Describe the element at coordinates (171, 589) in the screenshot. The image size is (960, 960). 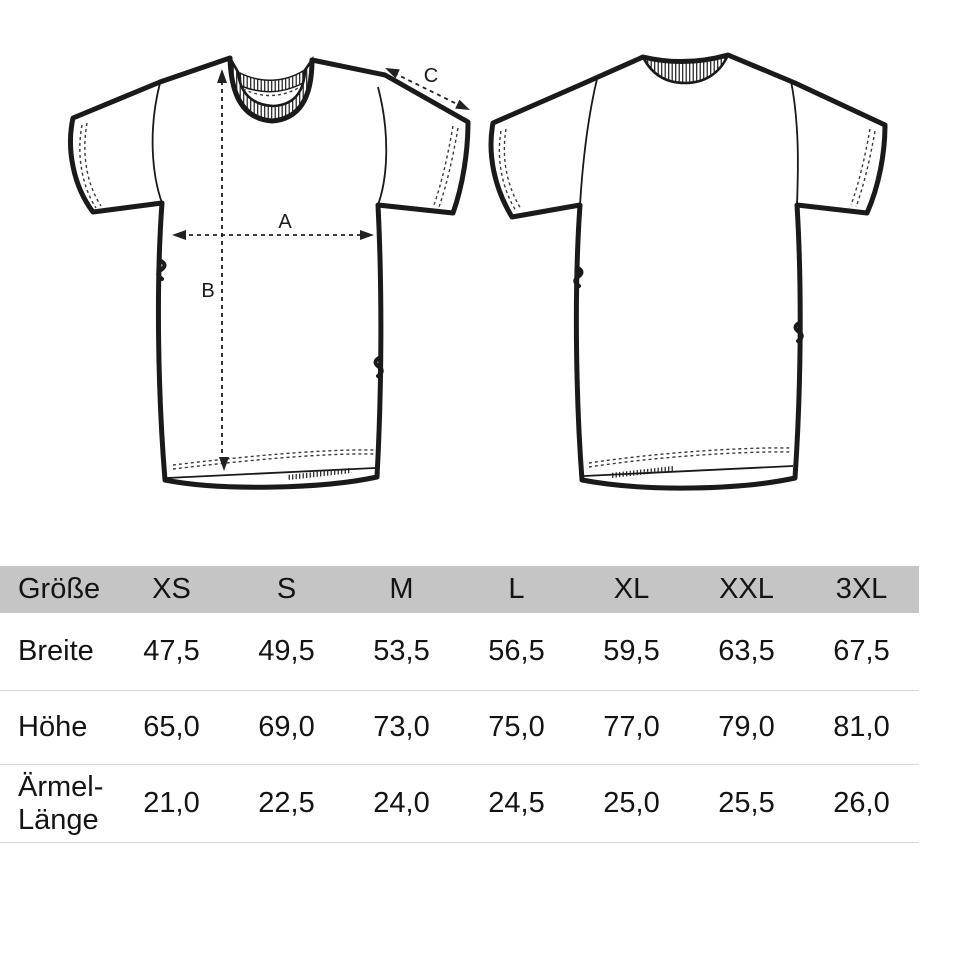
I see `size-col-header-xs: XS` at that location.